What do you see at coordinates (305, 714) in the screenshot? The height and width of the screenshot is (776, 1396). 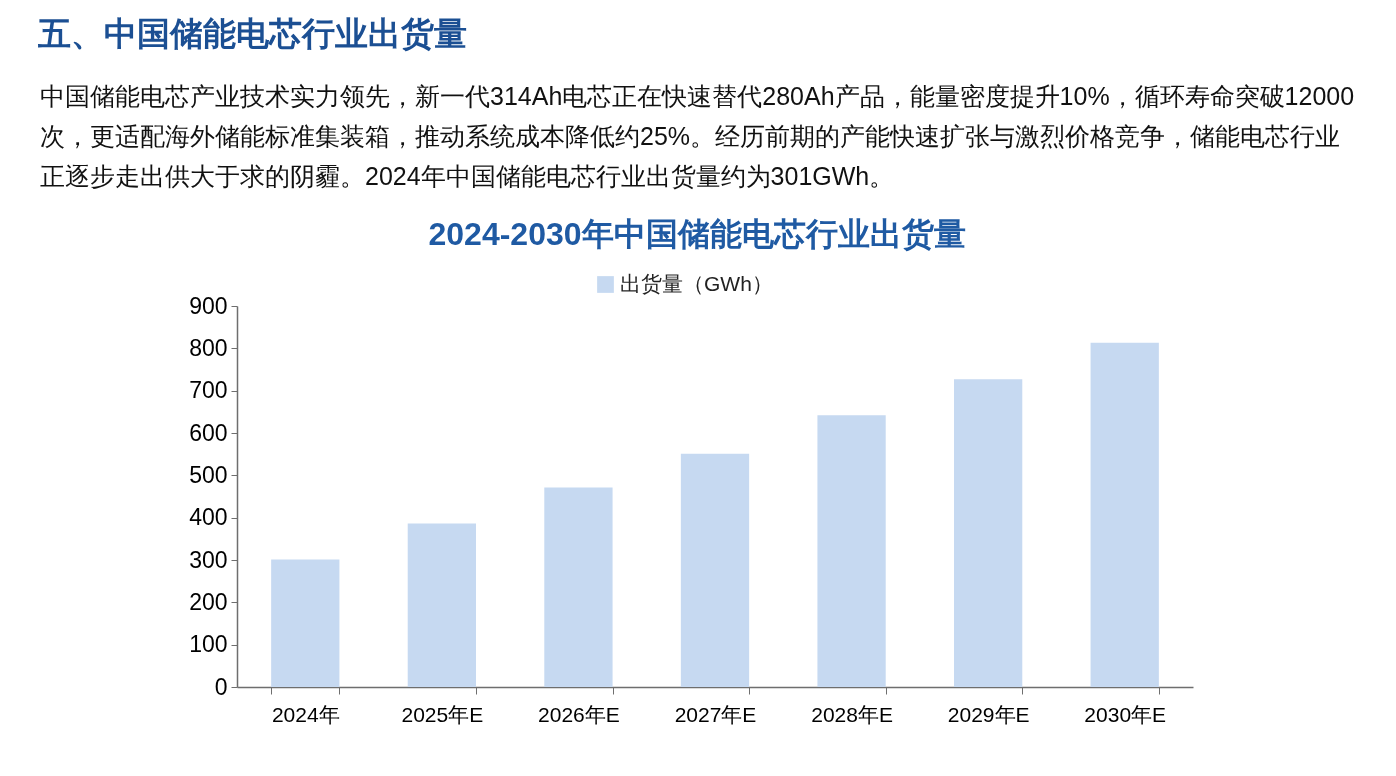 I see `x-tick-label: 2024年` at bounding box center [305, 714].